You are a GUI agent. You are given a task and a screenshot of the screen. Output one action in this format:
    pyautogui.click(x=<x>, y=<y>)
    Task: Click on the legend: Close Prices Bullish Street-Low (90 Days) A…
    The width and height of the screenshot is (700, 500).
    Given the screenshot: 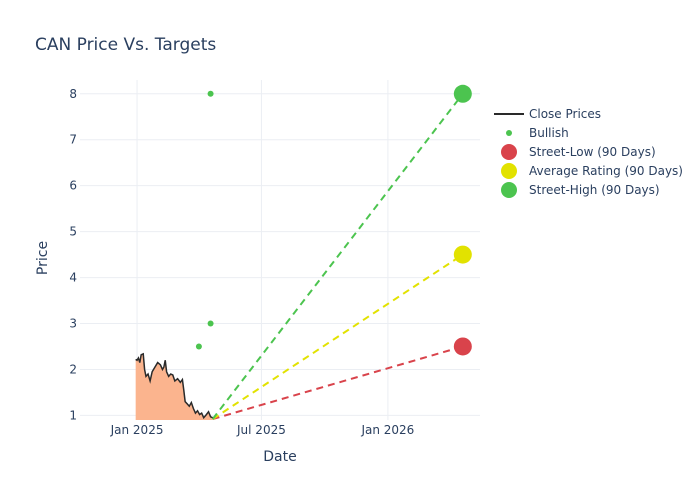 What is the action you would take?
    pyautogui.click(x=588, y=152)
    